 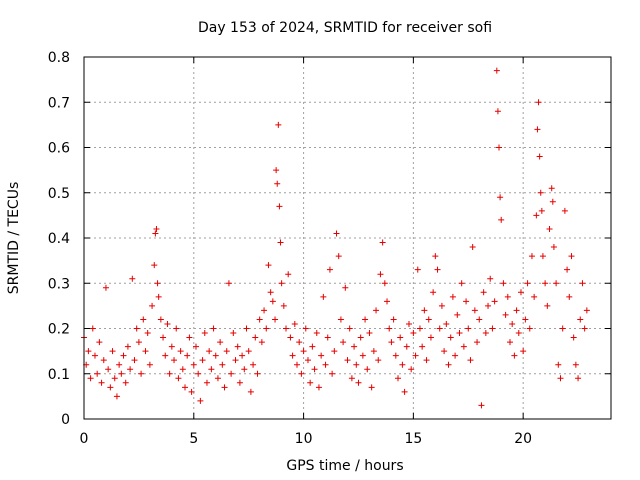 I want to click on y-tick-label: 0.4, so click(x=59, y=239).